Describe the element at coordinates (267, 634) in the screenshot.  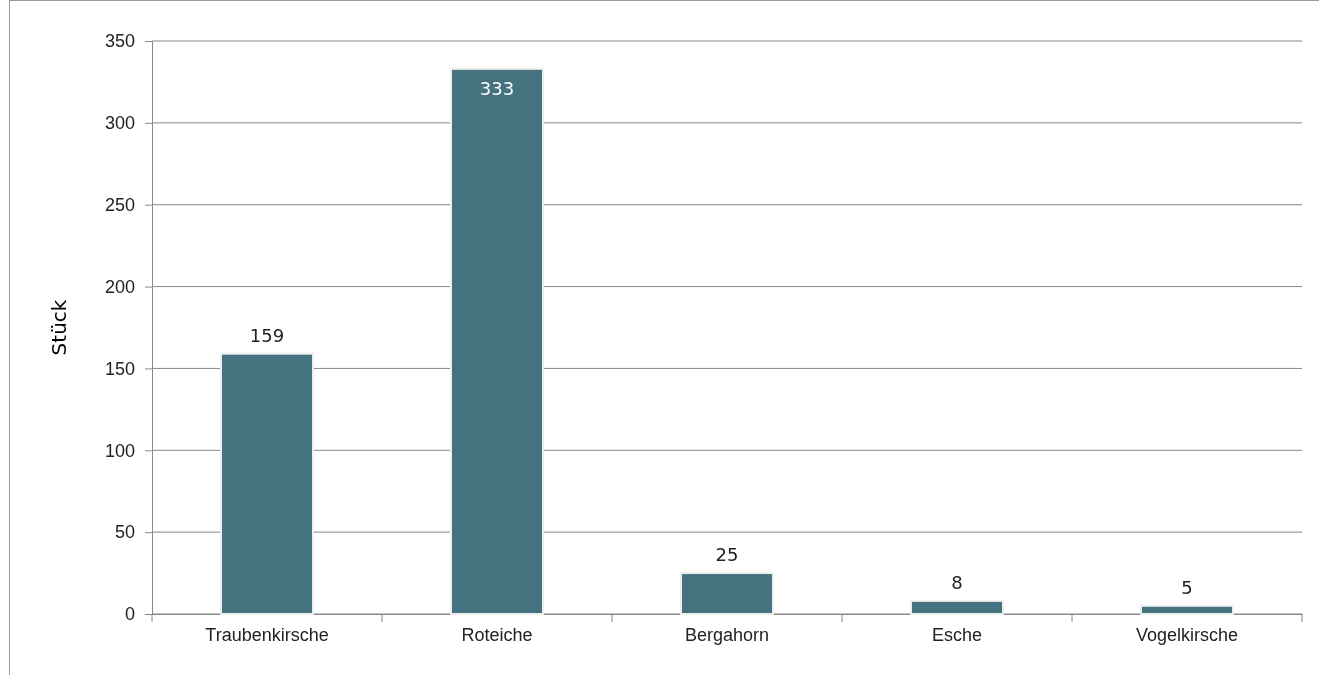
I see `x-tick-label: Traubenkirsche` at that location.